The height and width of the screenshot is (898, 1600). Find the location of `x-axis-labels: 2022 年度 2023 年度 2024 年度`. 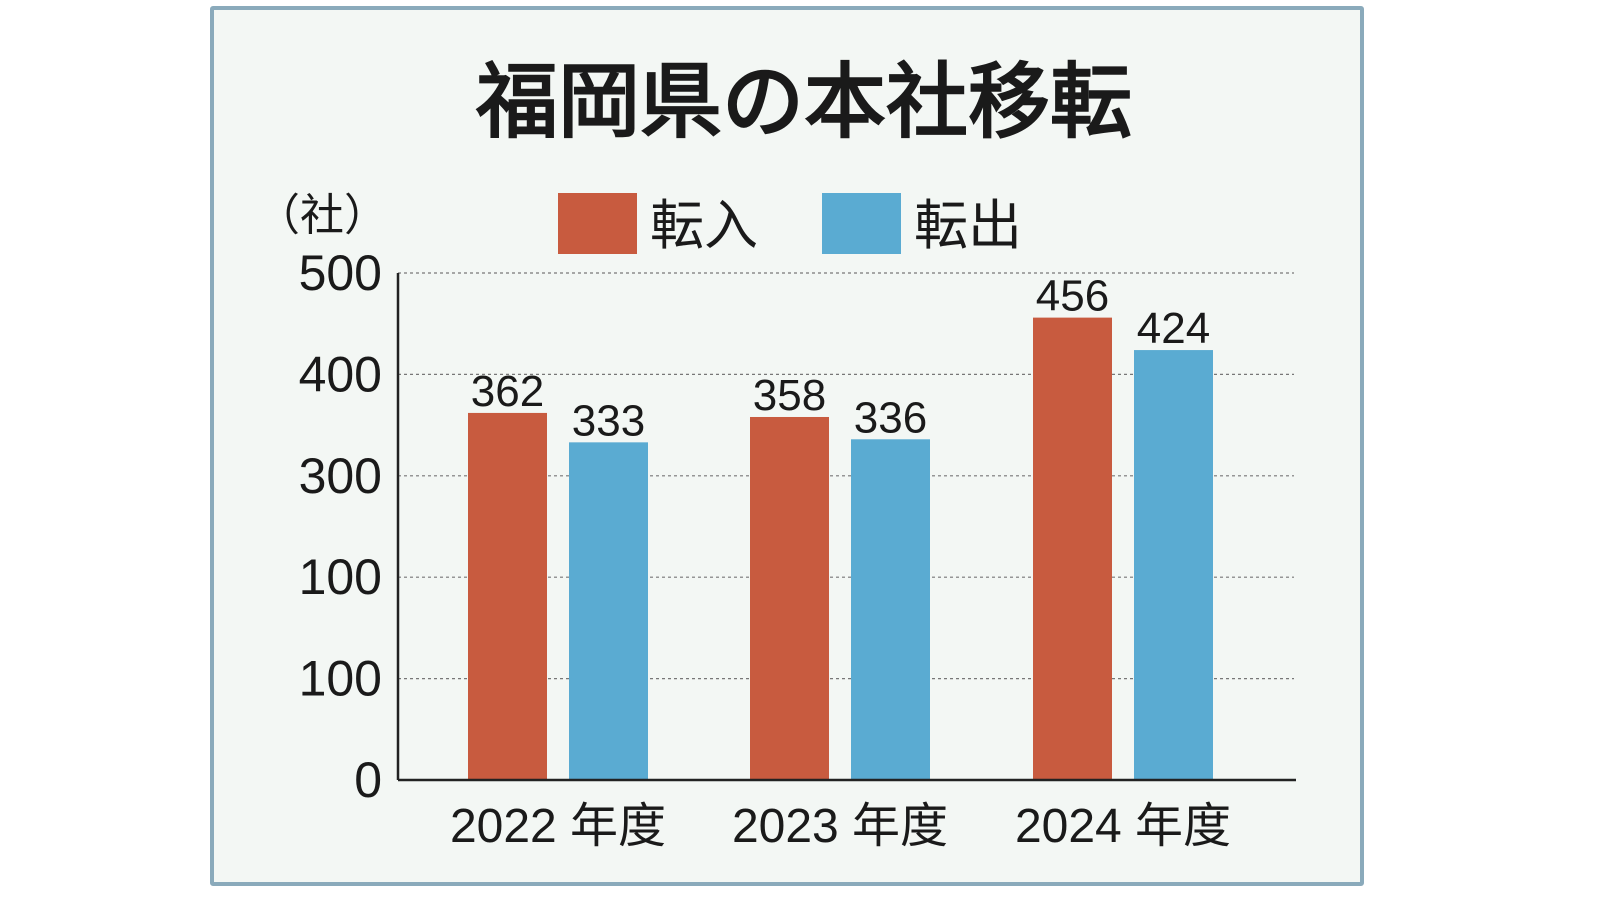

x-axis-labels: 2022 年度 2023 年度 2024 年度 is located at coordinates (840, 826).